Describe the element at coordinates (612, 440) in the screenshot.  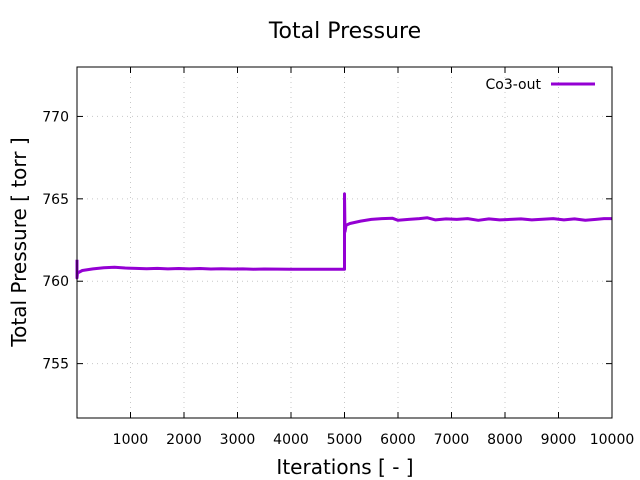
I see `x-tick-label: 10000` at that location.